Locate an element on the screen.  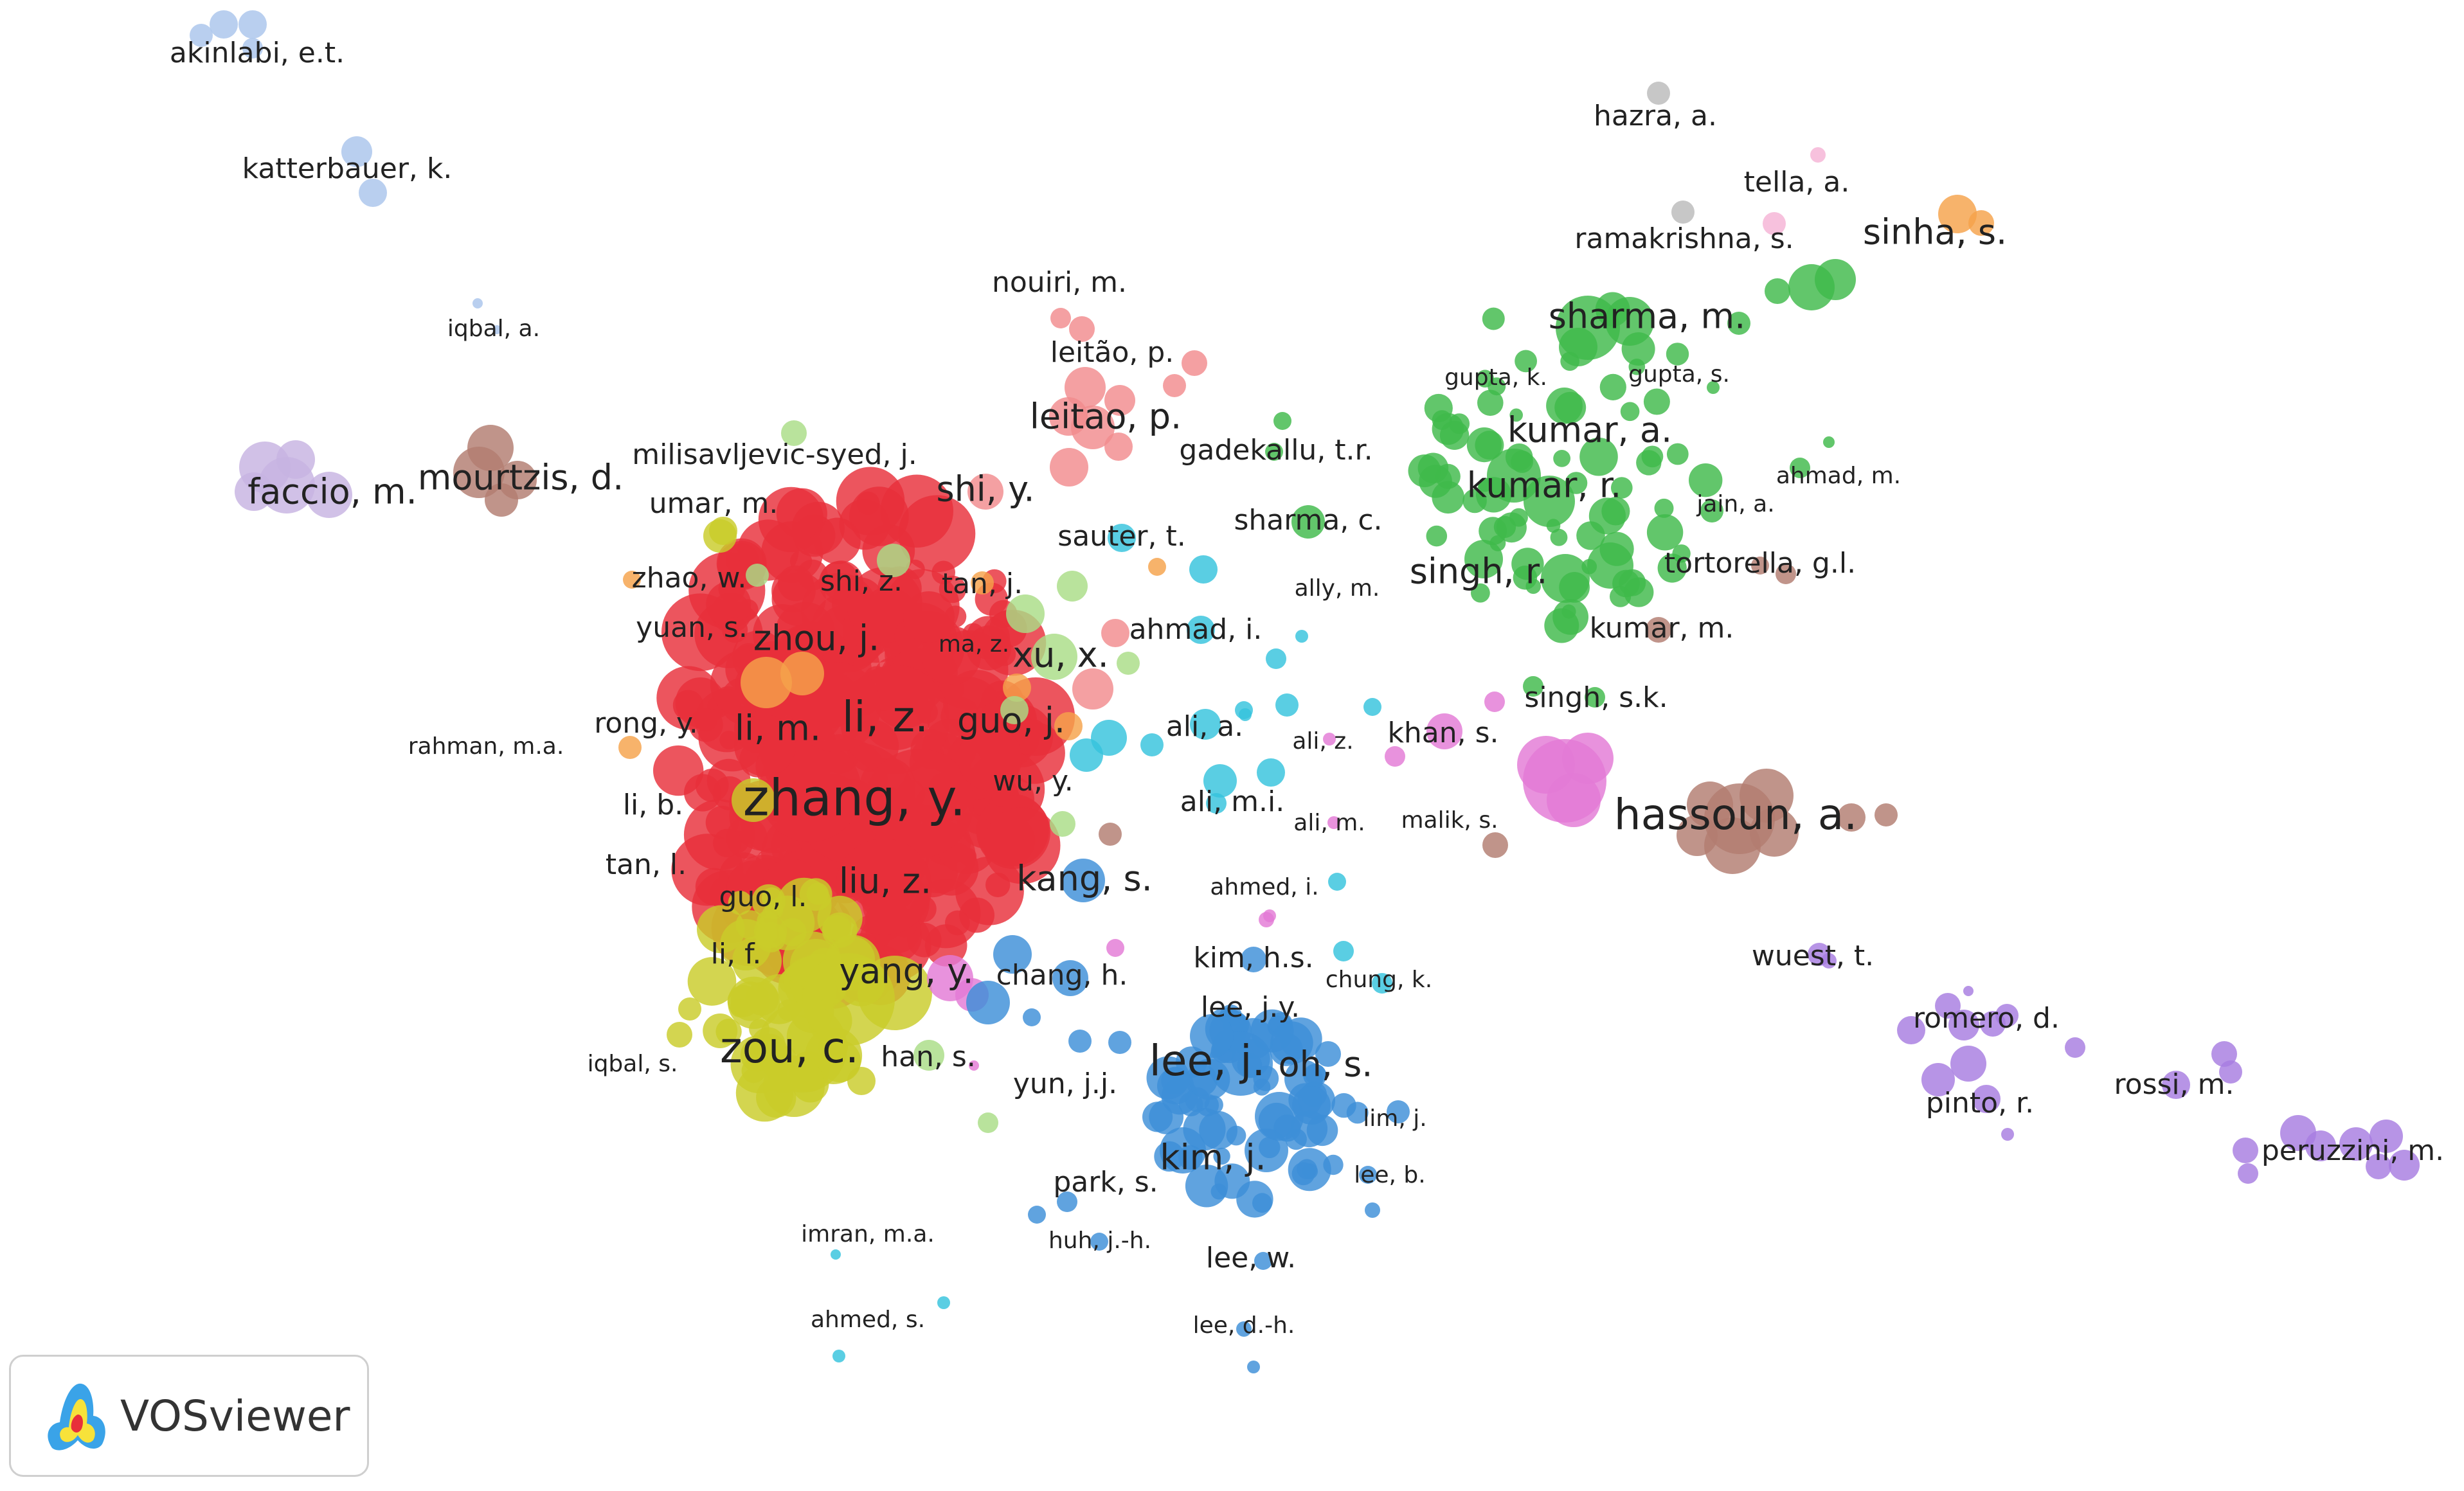
author-label: zhou, j. is located at coordinates (816, 638).